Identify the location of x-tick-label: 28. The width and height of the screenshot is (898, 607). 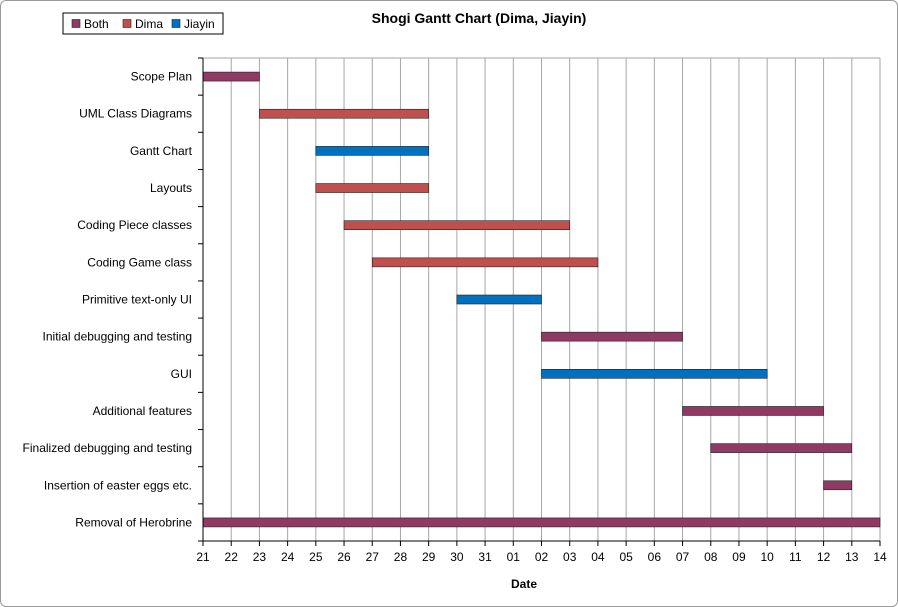
(401, 557).